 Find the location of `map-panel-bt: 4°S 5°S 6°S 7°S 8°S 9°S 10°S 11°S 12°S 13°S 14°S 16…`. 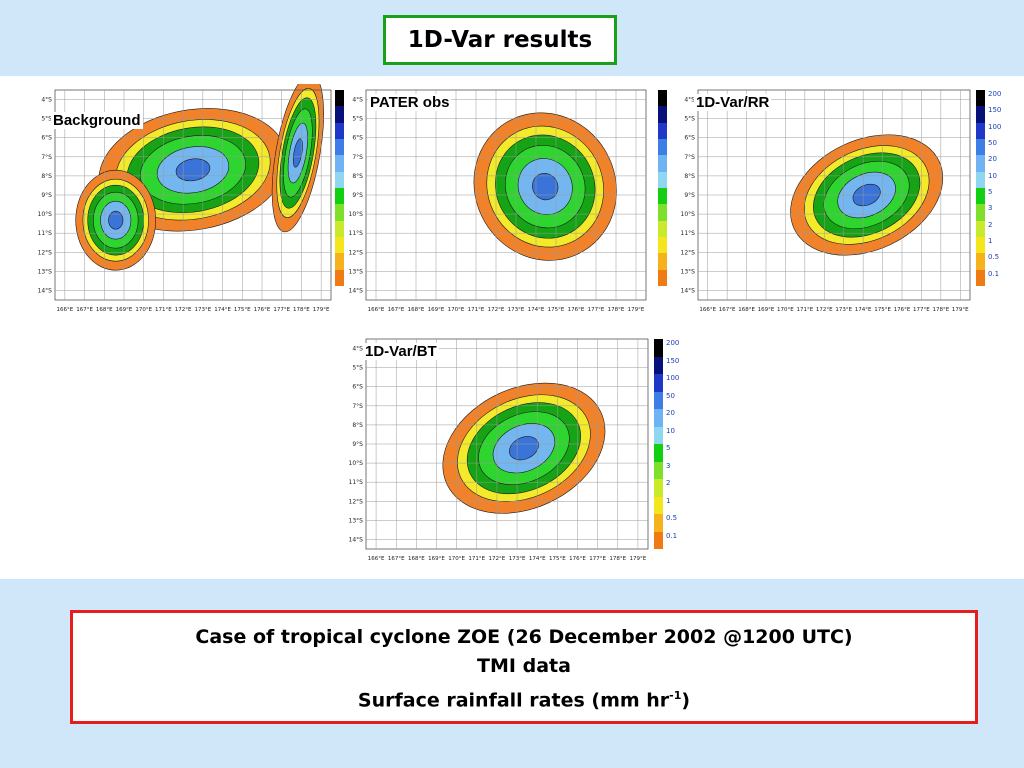

map-panel-bt: 4°S 5°S 6°S 7°S 8°S 9°S 10°S 11°S 12°S 13°S 14°S 16… is located at coordinates (511, 450).